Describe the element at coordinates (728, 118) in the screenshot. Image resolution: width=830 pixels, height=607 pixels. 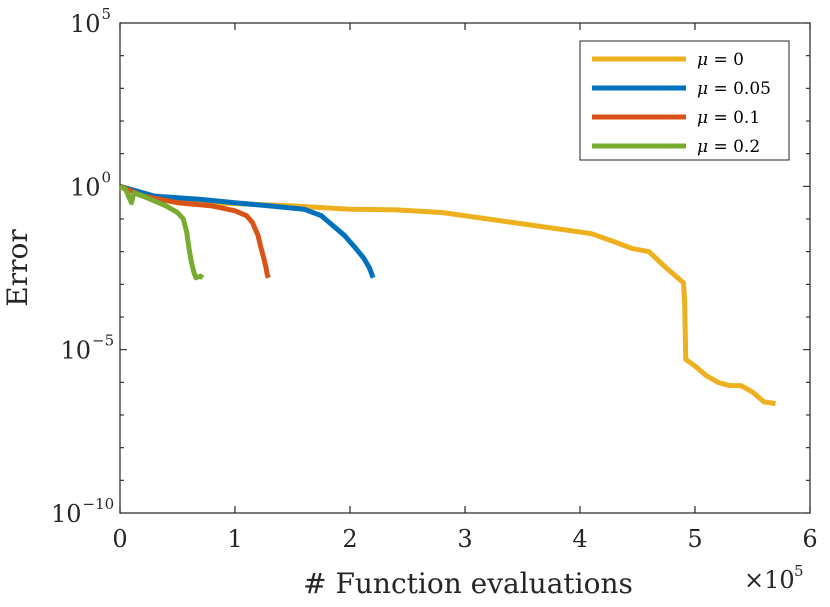
I see `legend-label: μ = 0.1` at that location.